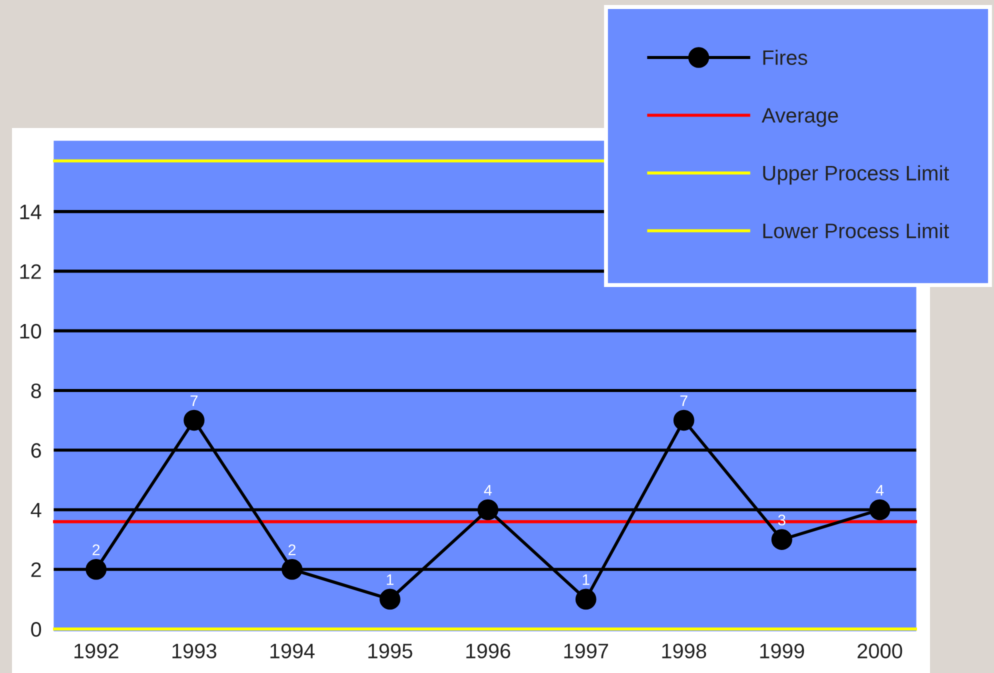 This screenshot has width=994, height=673. I want to click on y-tick-label: 10, so click(31, 331).